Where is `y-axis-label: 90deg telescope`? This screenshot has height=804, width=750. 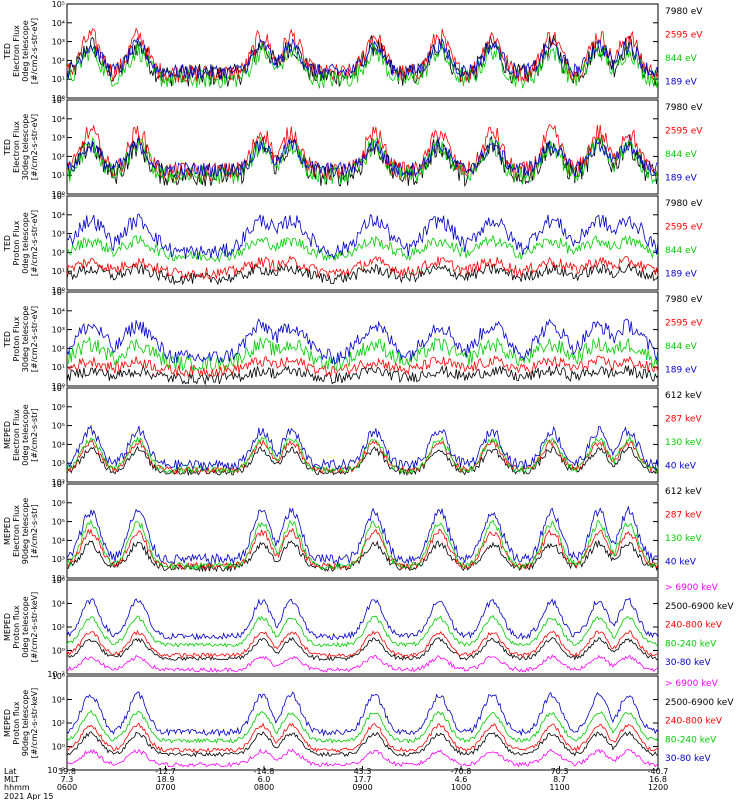
y-axis-label: 90deg telescope is located at coordinates (25, 531).